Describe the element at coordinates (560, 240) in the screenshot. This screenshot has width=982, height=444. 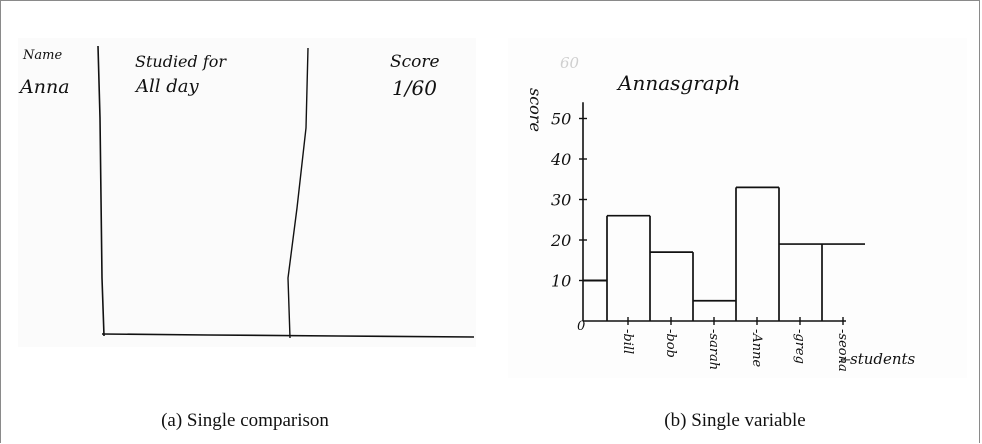
I see `y-tick-label: 20` at that location.